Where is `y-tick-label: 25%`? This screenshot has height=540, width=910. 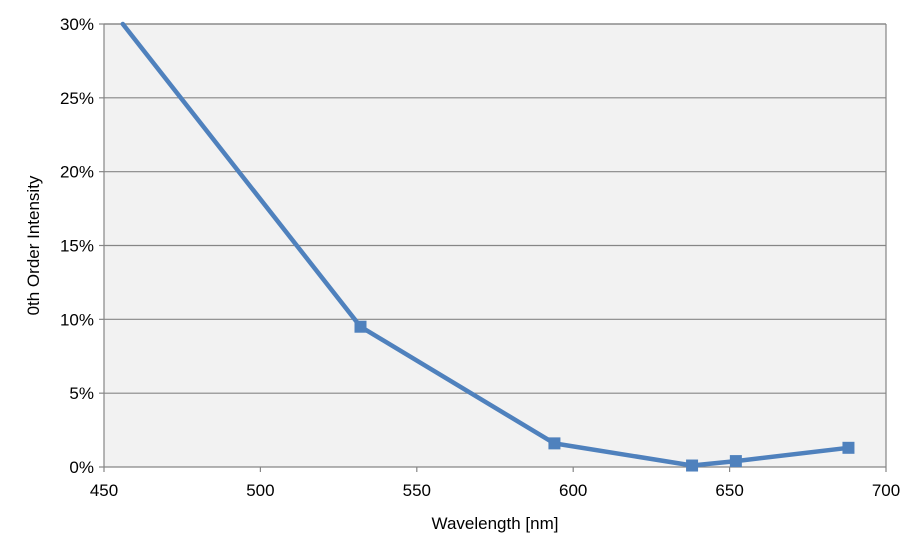
y-tick-label: 25% is located at coordinates (77, 98).